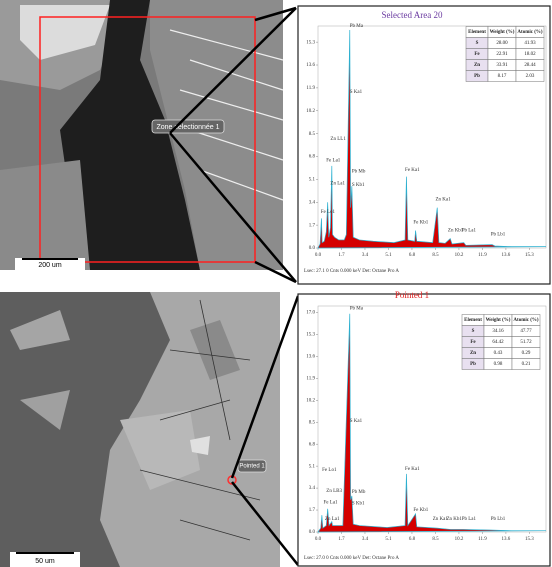 The width and height of the screenshot is (552, 567). What do you see at coordinates (498, 353) in the screenshot?
I see `table-cell-text: 0.43` at bounding box center [498, 353].